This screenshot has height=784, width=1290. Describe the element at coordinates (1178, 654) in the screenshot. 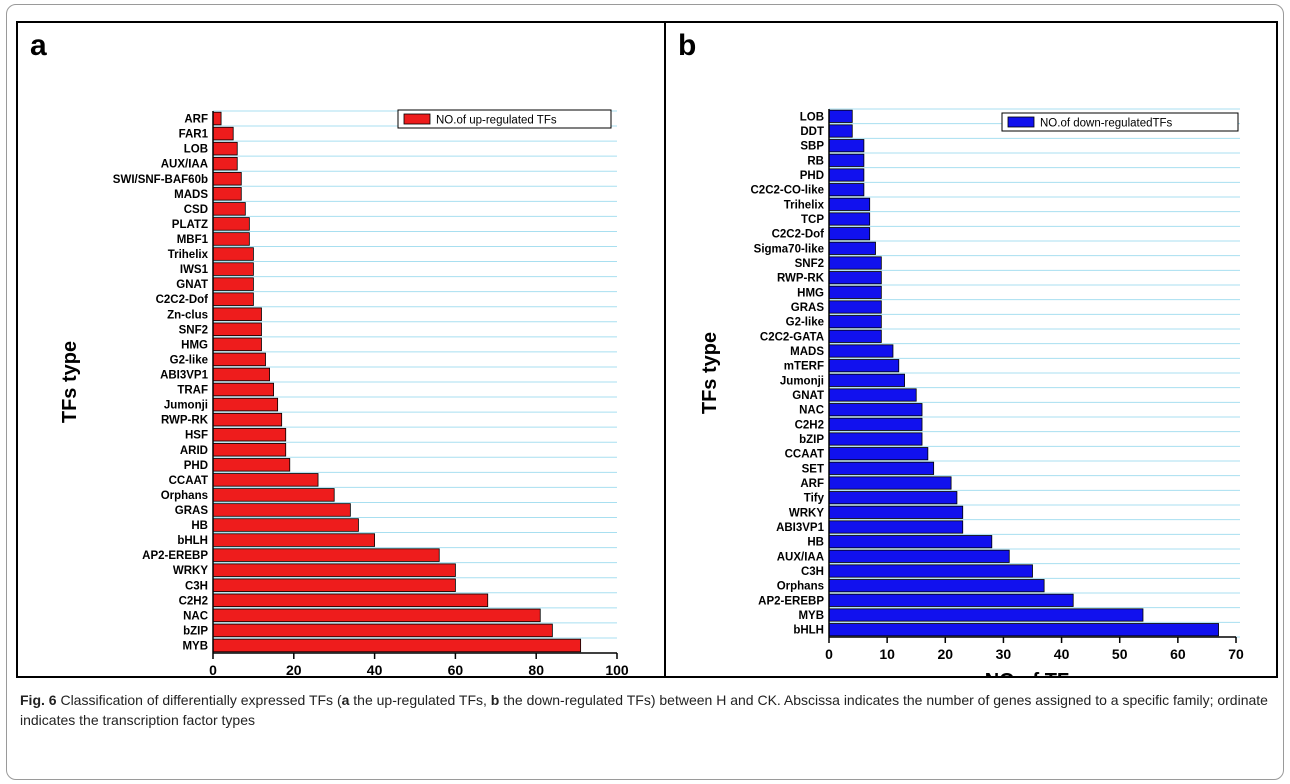

I see `x-tick-label: 60` at that location.